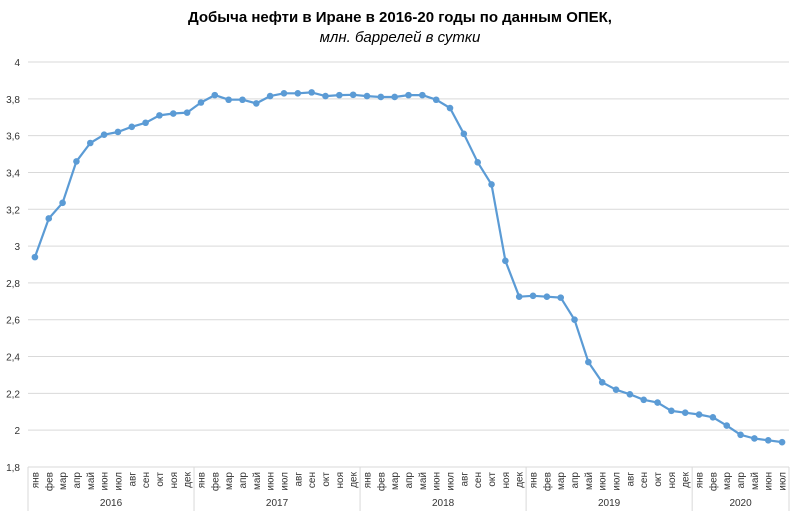 The height and width of the screenshot is (517, 800). Describe the element at coordinates (13, 394) in the screenshot. I see `y-tick-label: 2,2` at that location.